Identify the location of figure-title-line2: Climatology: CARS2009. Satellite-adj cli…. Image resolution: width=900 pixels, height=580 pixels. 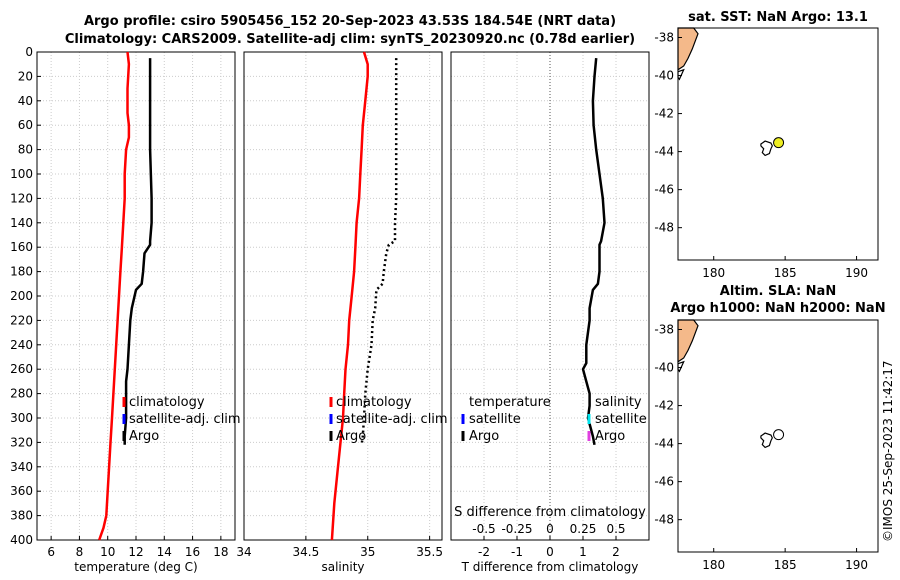
(350, 39).